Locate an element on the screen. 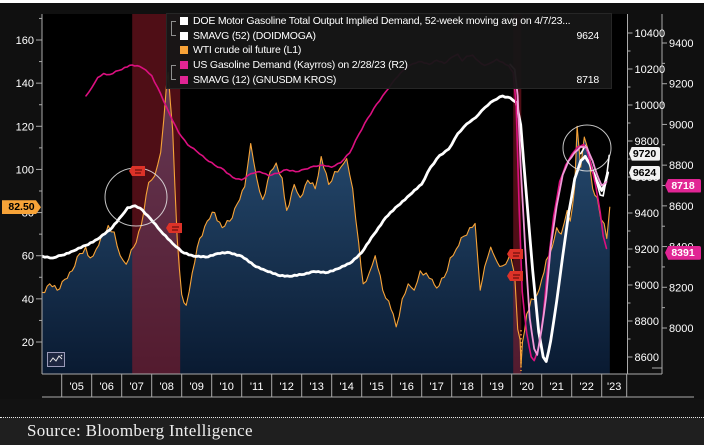 This screenshot has width=704, height=445. legend-row-kayrros-smavg: SMAVG (12) (GNUSDM KROS) 8718 is located at coordinates (389, 79).